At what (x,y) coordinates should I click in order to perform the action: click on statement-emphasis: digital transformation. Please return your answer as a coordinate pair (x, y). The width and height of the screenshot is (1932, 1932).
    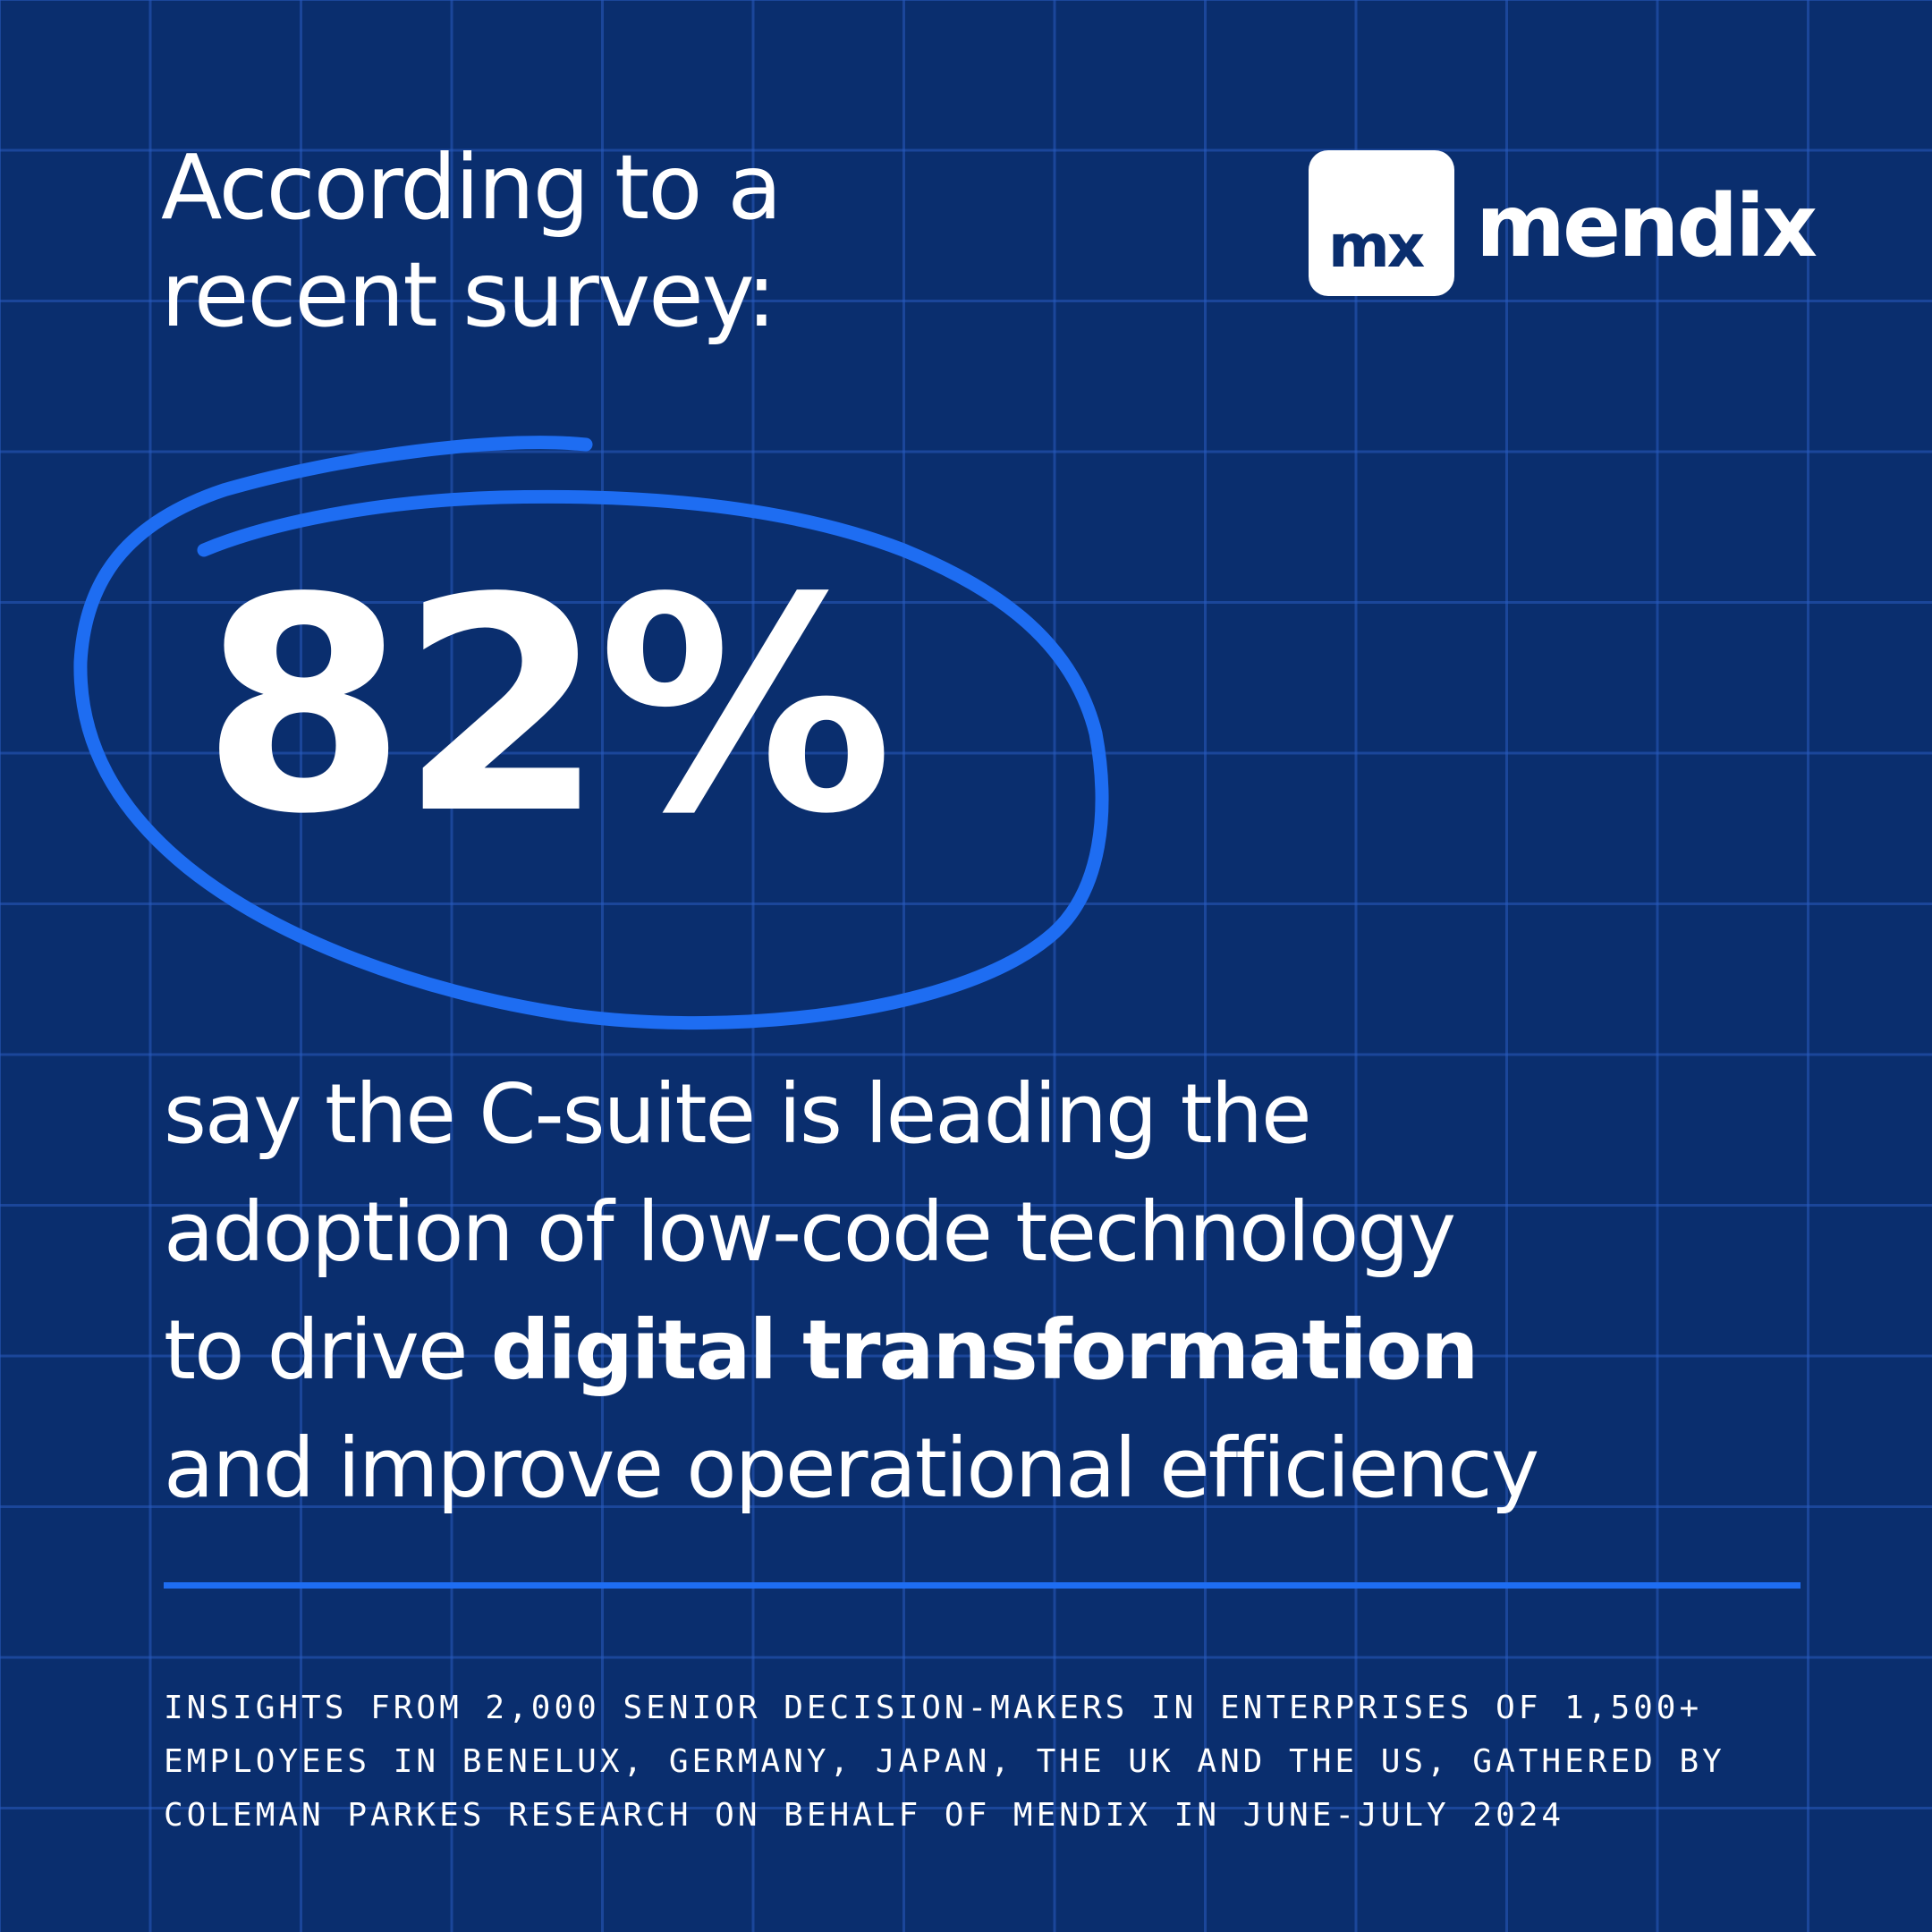
    Looking at the image, I should click on (984, 1350).